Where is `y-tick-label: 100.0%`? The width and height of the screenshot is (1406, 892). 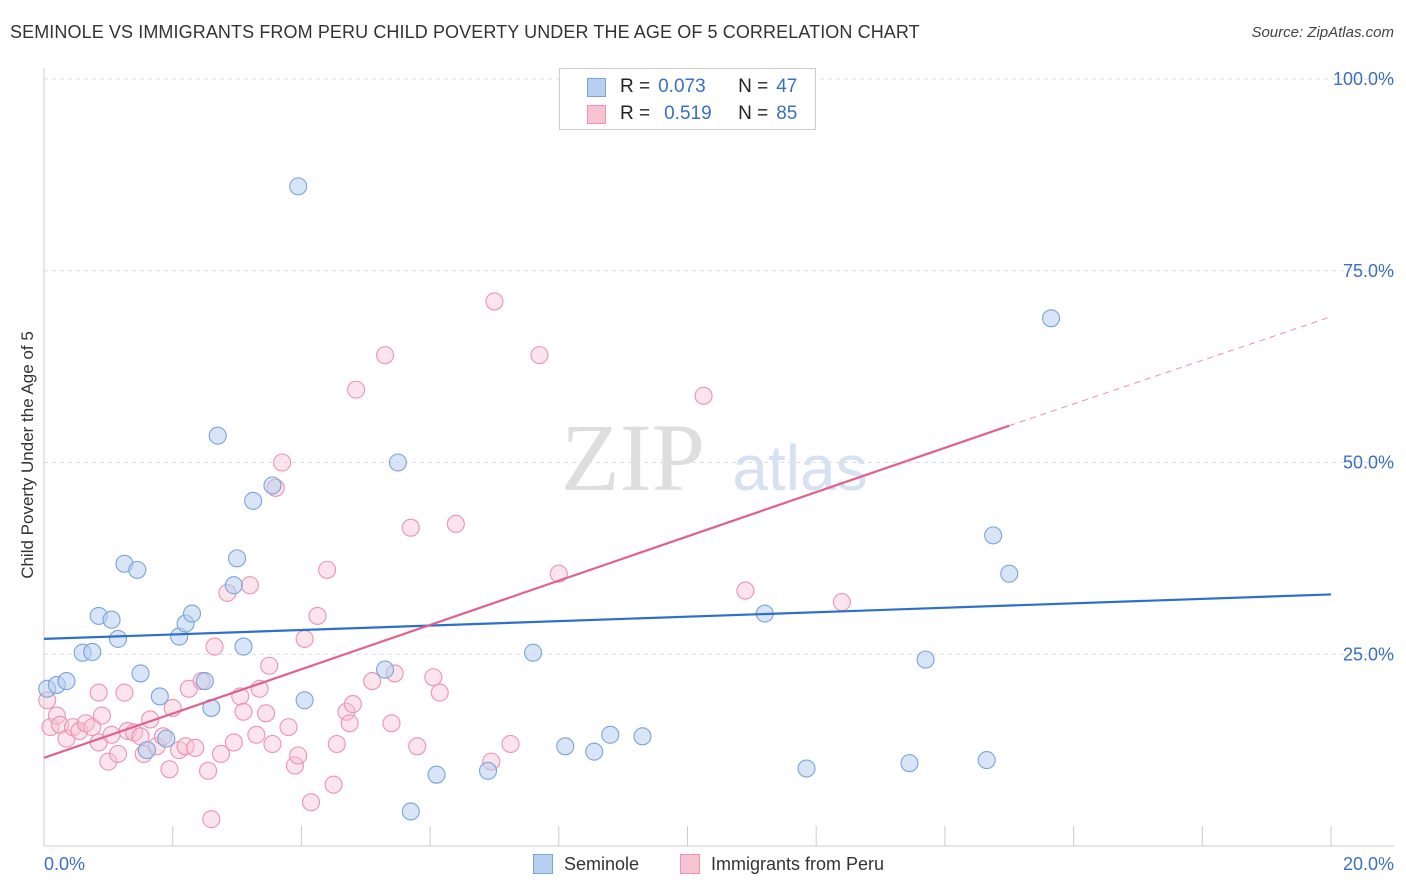 y-tick-label: 100.0% is located at coordinates (1363, 79).